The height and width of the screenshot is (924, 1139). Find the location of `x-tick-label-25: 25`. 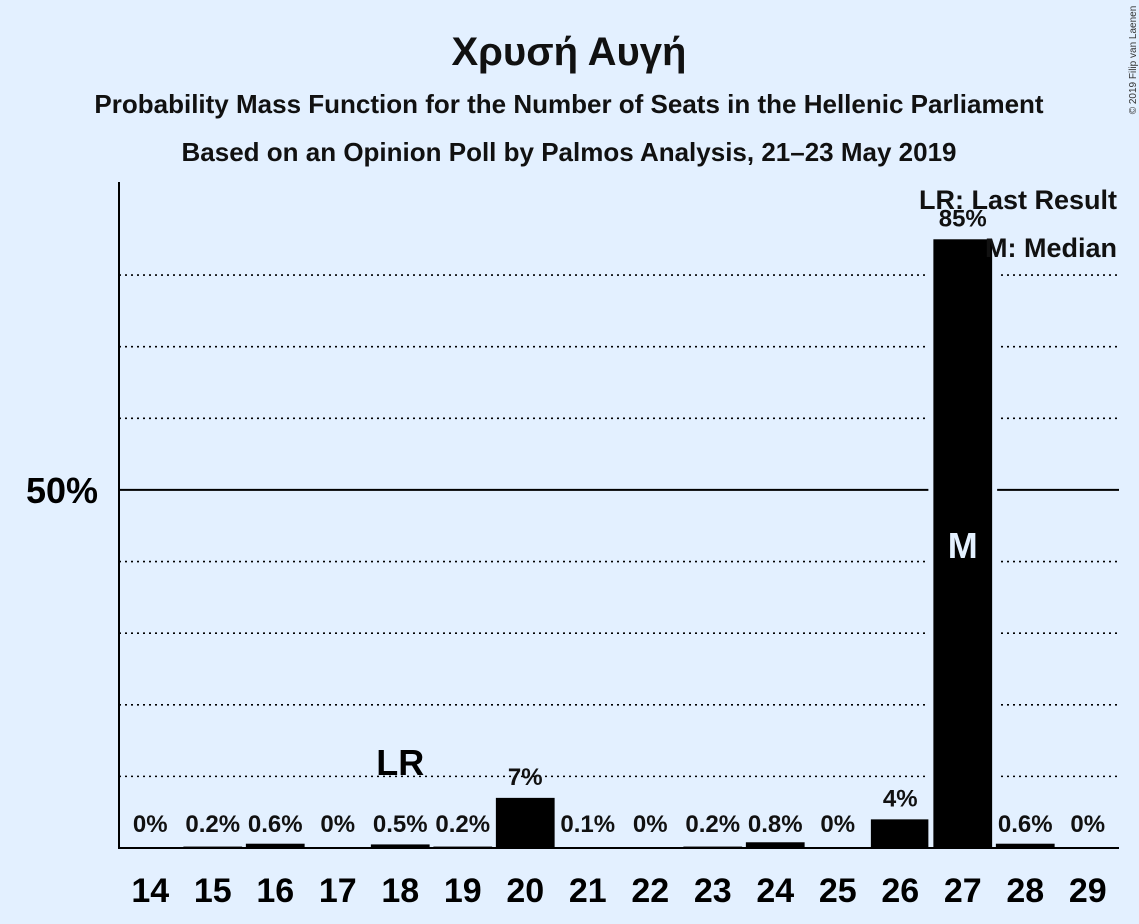

x-tick-label-25: 25 is located at coordinates (838, 891).